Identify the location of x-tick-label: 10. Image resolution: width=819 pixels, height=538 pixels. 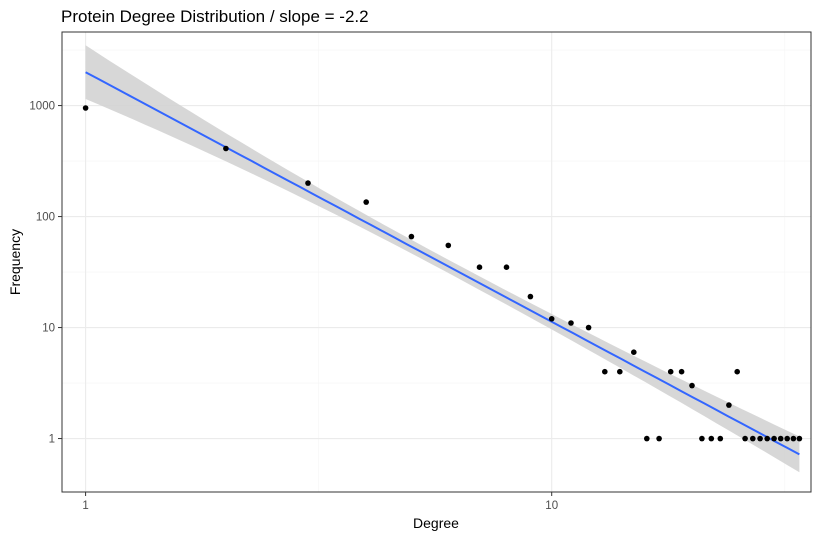
(551, 506).